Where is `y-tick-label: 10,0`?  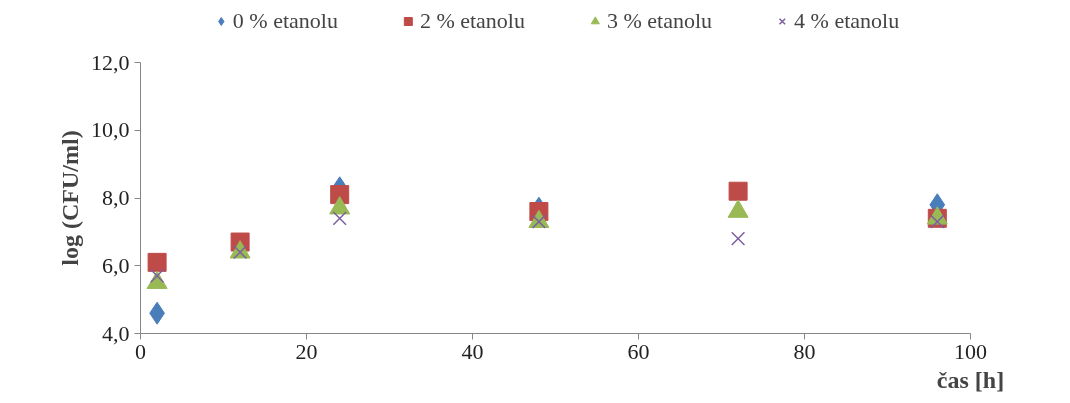 y-tick-label: 10,0 is located at coordinates (110, 130).